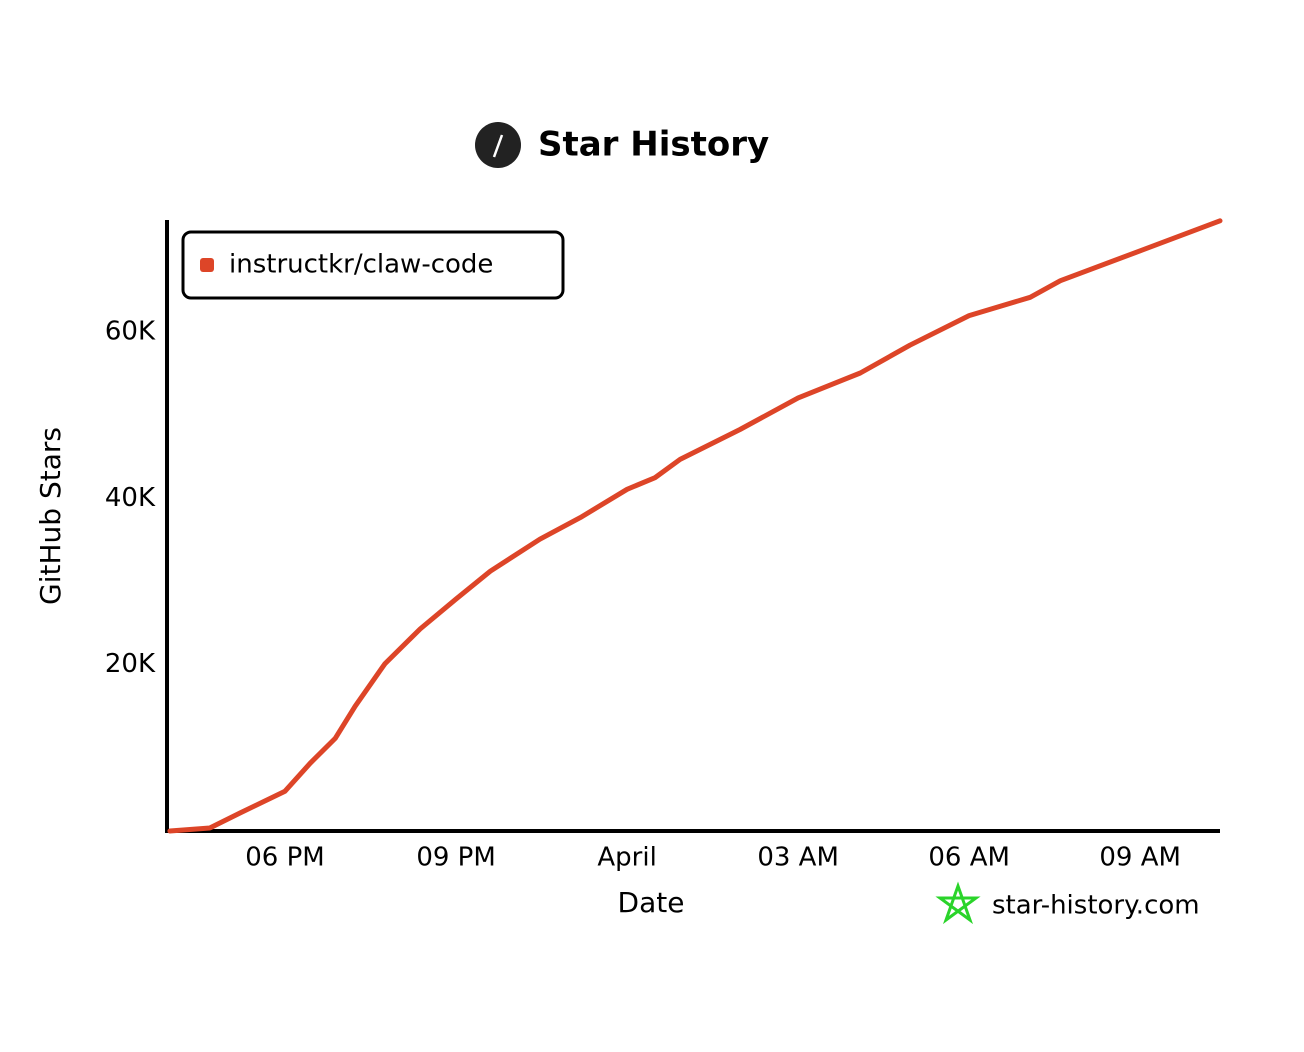 This screenshot has height=1052, width=1304. Describe the element at coordinates (1140, 858) in the screenshot. I see `x-tick-label: 09 AM` at that location.